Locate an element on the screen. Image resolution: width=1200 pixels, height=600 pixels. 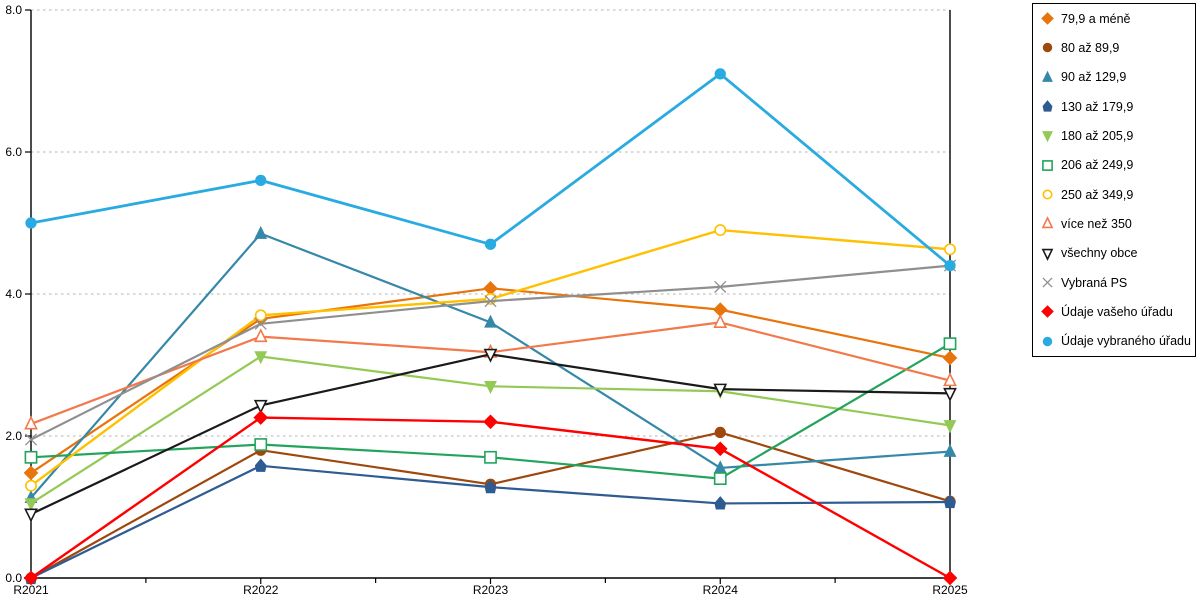
legend-item-label: Údaje vybraného úřadu is located at coordinates (1126, 341).